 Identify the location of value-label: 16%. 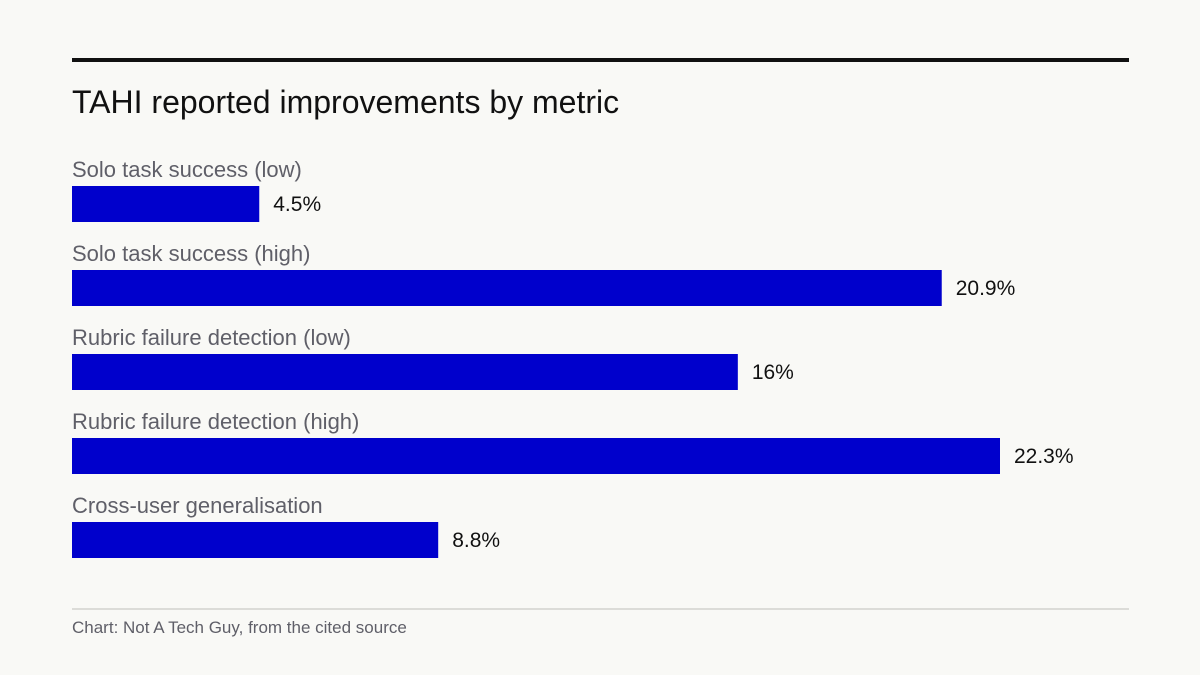
(773, 372).